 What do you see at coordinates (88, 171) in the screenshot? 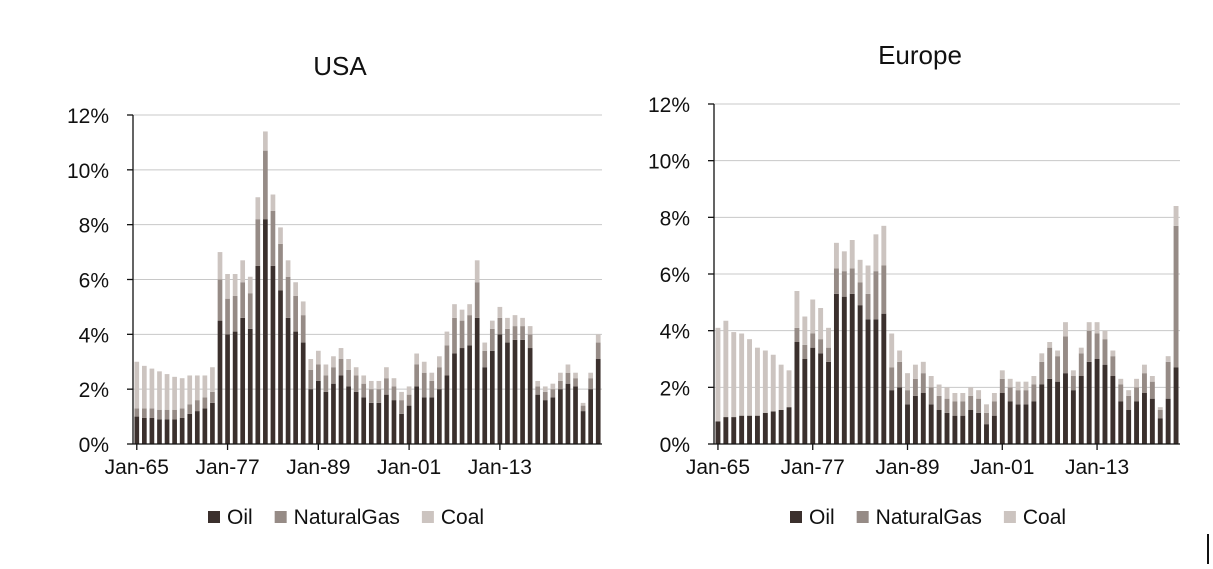
I see `y-tick-label: 10%` at bounding box center [88, 171].